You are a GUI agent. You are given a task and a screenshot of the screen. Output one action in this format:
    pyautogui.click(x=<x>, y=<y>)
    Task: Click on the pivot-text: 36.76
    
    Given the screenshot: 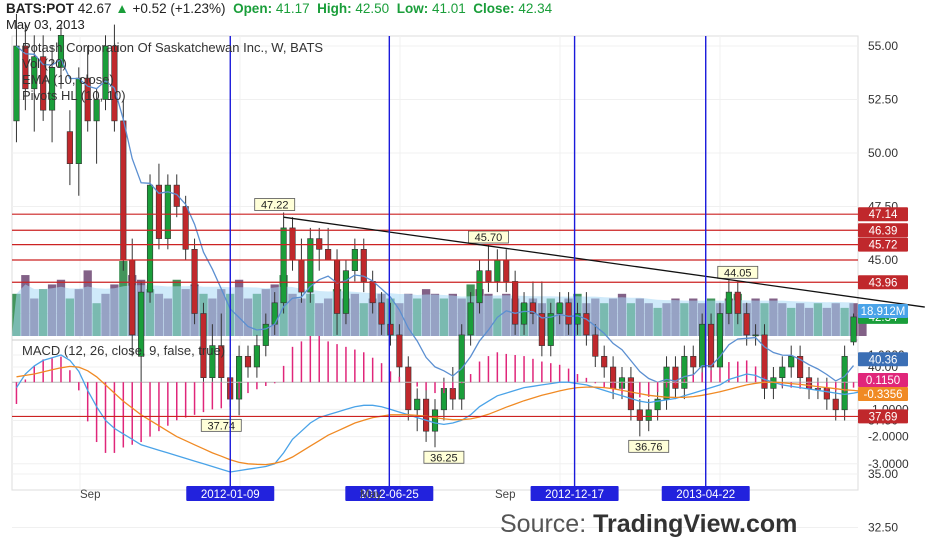 What is the action you would take?
    pyautogui.click(x=649, y=447)
    